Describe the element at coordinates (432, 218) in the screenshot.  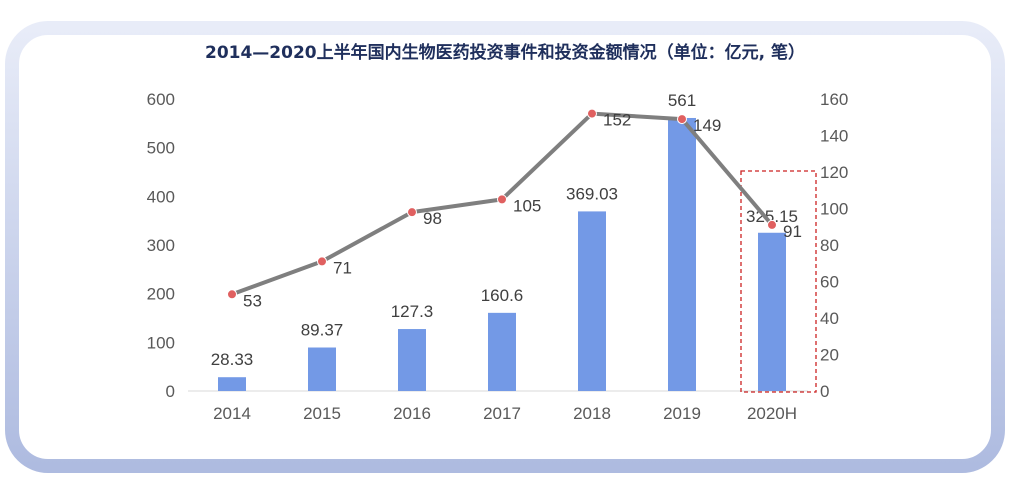
I see `line-data-label: 98` at that location.